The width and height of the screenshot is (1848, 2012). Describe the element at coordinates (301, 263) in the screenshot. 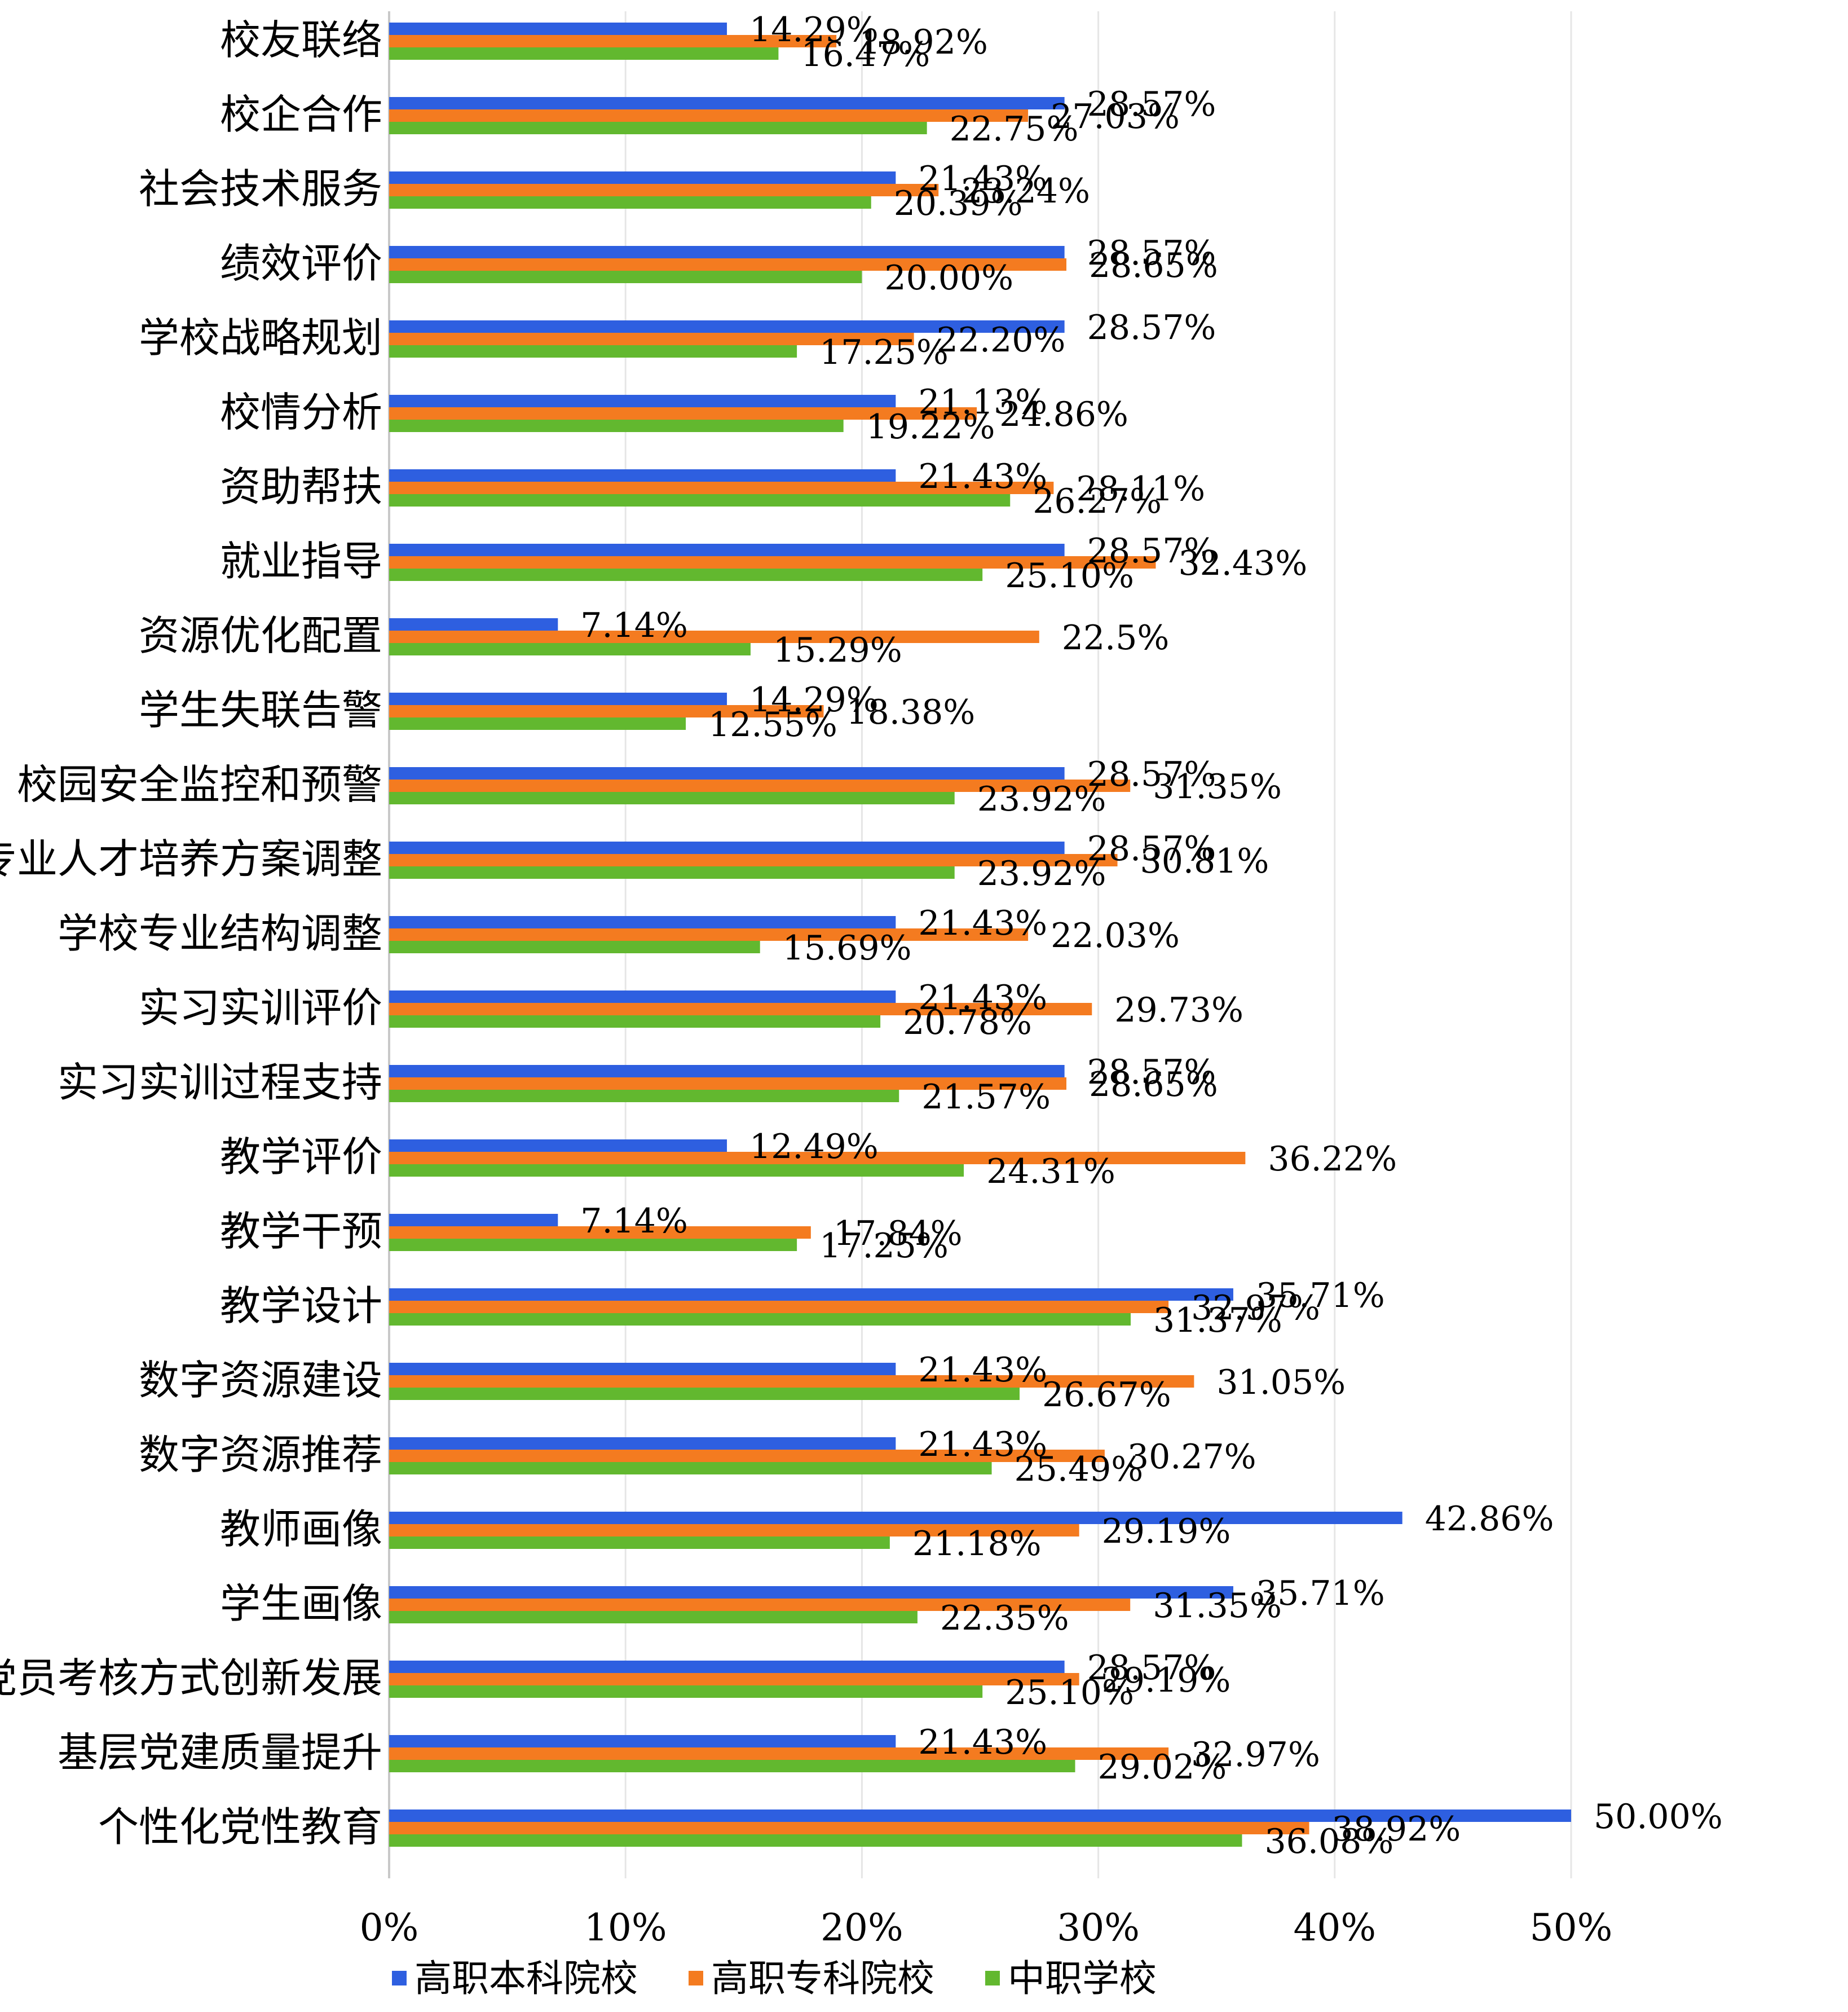

I see `category-label: 绩效评价` at that location.